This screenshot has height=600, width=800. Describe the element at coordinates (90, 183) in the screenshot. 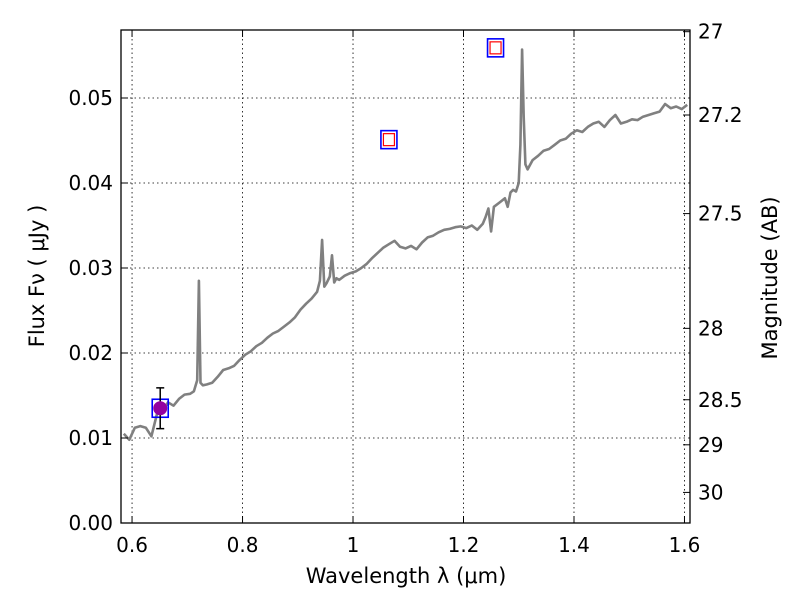

I see `y-tick-label: 0.04` at that location.